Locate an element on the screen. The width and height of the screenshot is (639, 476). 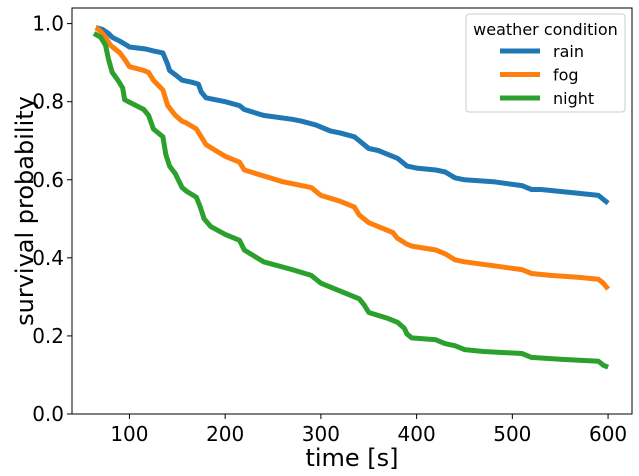
y-tick-label: 0.0 is located at coordinates (48, 414).